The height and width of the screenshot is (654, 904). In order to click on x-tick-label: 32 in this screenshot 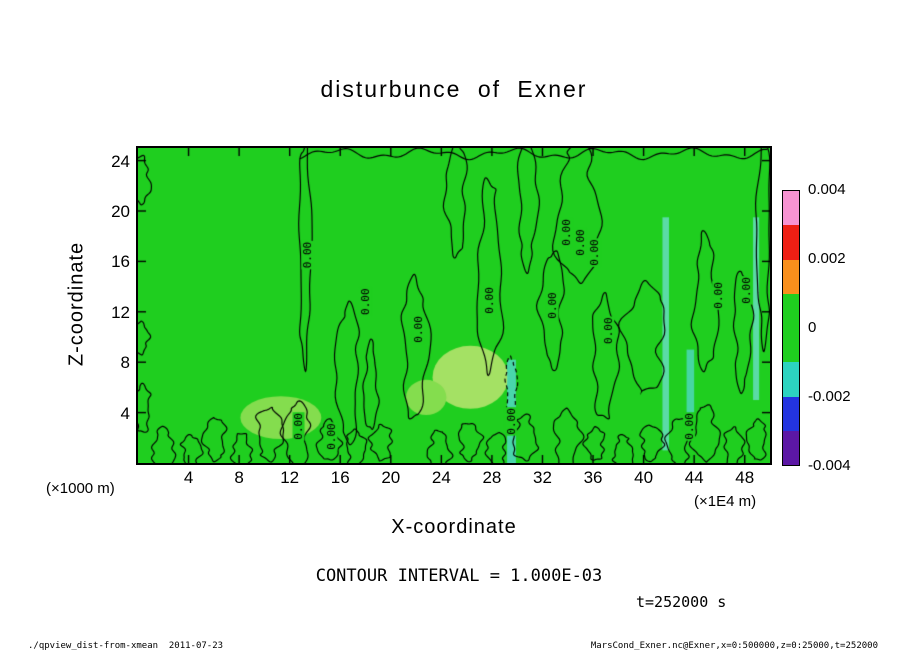, I will do `click(542, 477)`.